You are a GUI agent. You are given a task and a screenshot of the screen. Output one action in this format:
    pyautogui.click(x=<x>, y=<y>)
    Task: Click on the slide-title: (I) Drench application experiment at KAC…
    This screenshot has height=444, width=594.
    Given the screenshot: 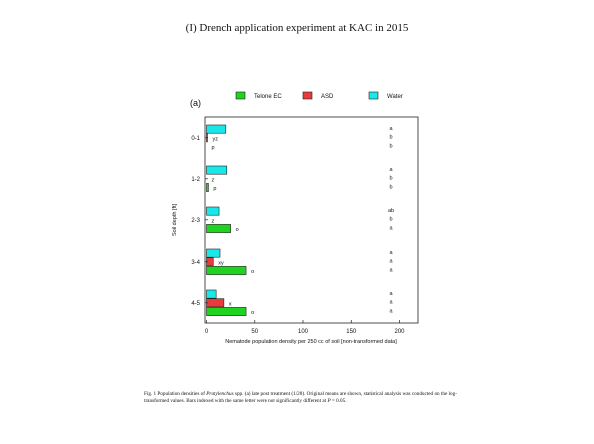 What is the action you would take?
    pyautogui.click(x=297, y=28)
    